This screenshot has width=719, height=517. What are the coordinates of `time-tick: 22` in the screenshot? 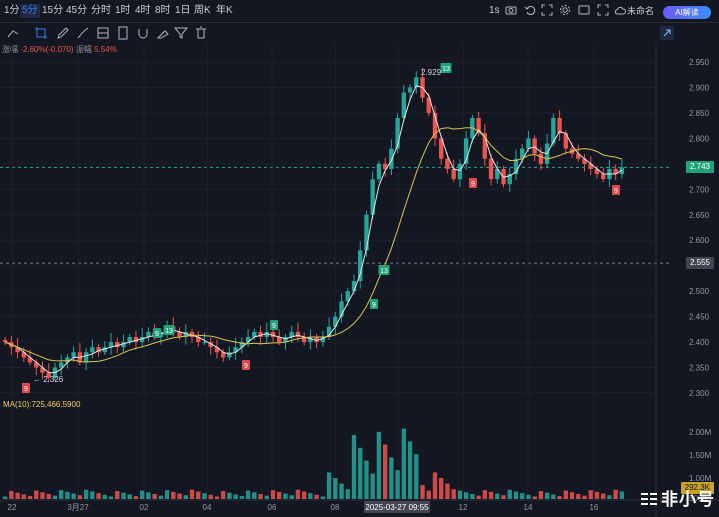 It's located at (12, 507).